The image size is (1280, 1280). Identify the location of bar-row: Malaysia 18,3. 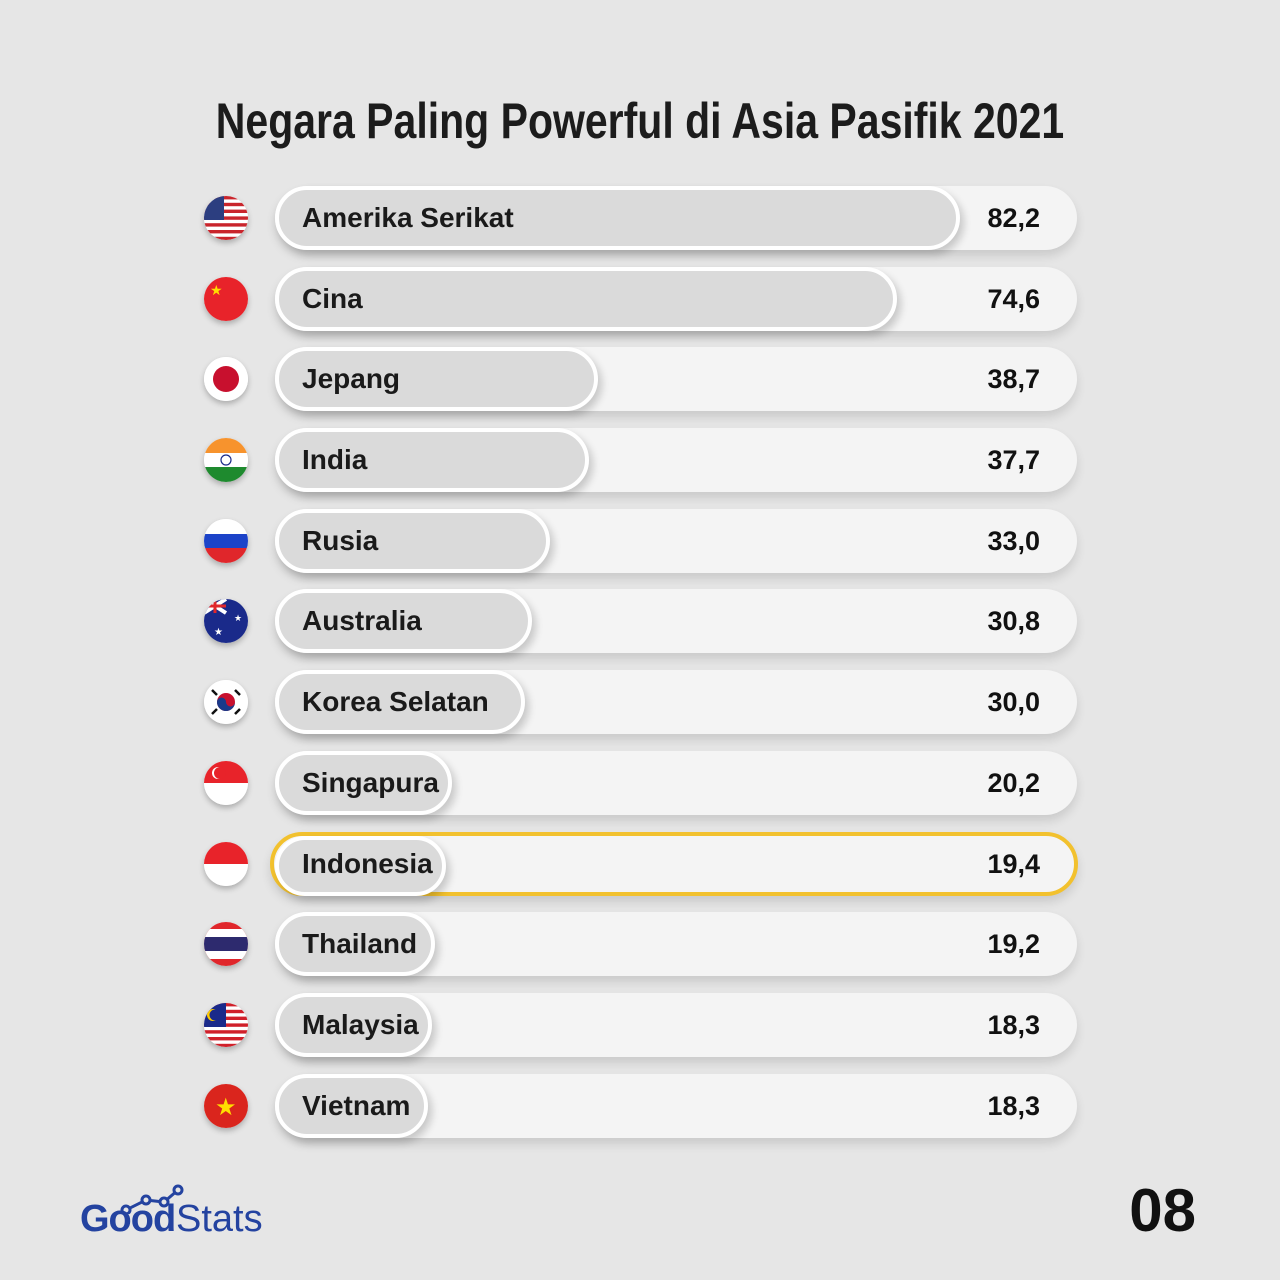
(640, 1024).